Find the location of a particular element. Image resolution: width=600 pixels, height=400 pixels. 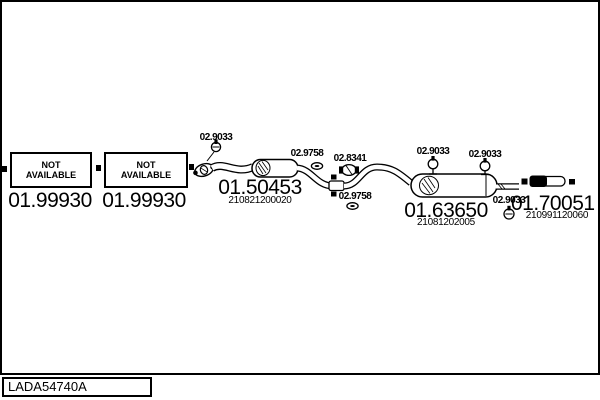

rear-pipe-shape is located at coordinates (378, 176).